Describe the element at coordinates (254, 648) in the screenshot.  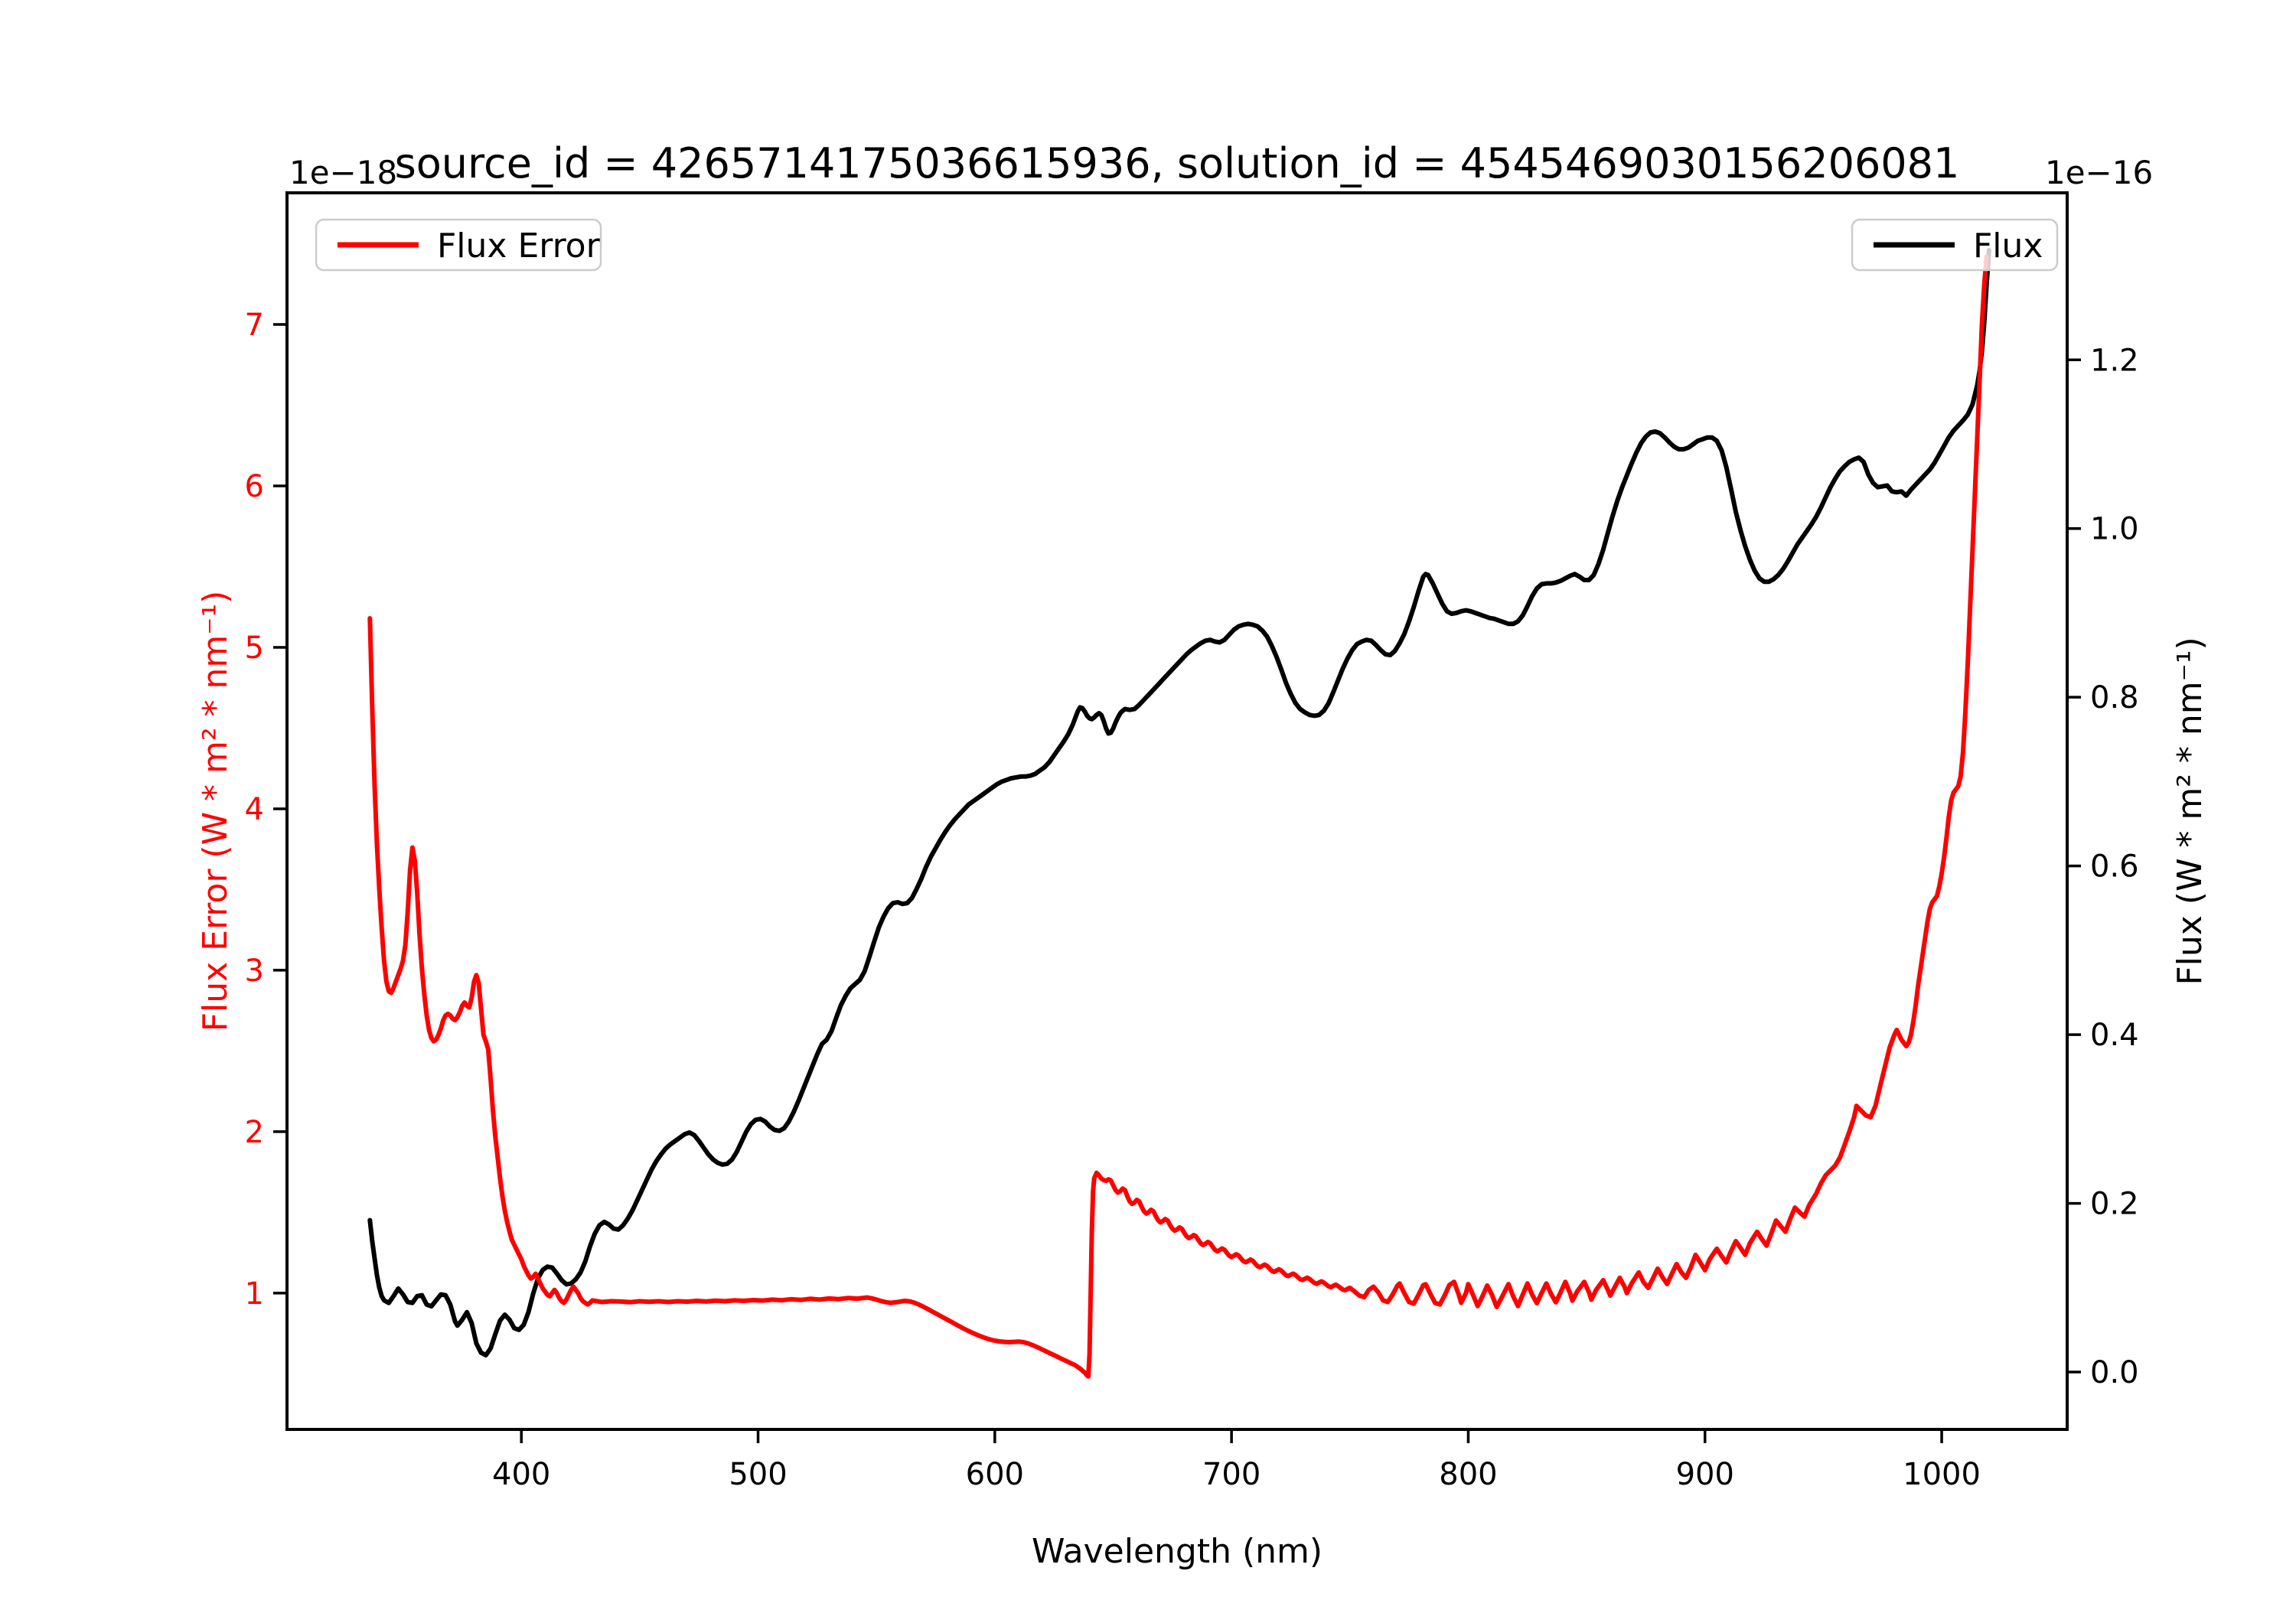
I see `left-y-tick-label: 5` at that location.